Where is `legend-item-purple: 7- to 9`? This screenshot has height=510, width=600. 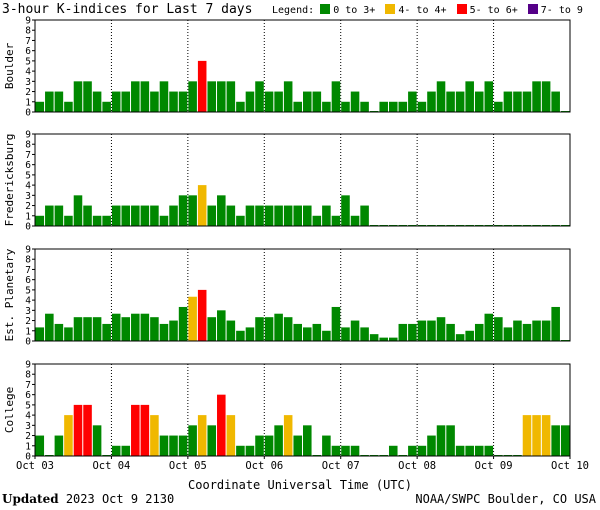
legend-item-purple: 7- to 9 is located at coordinates (555, 10).